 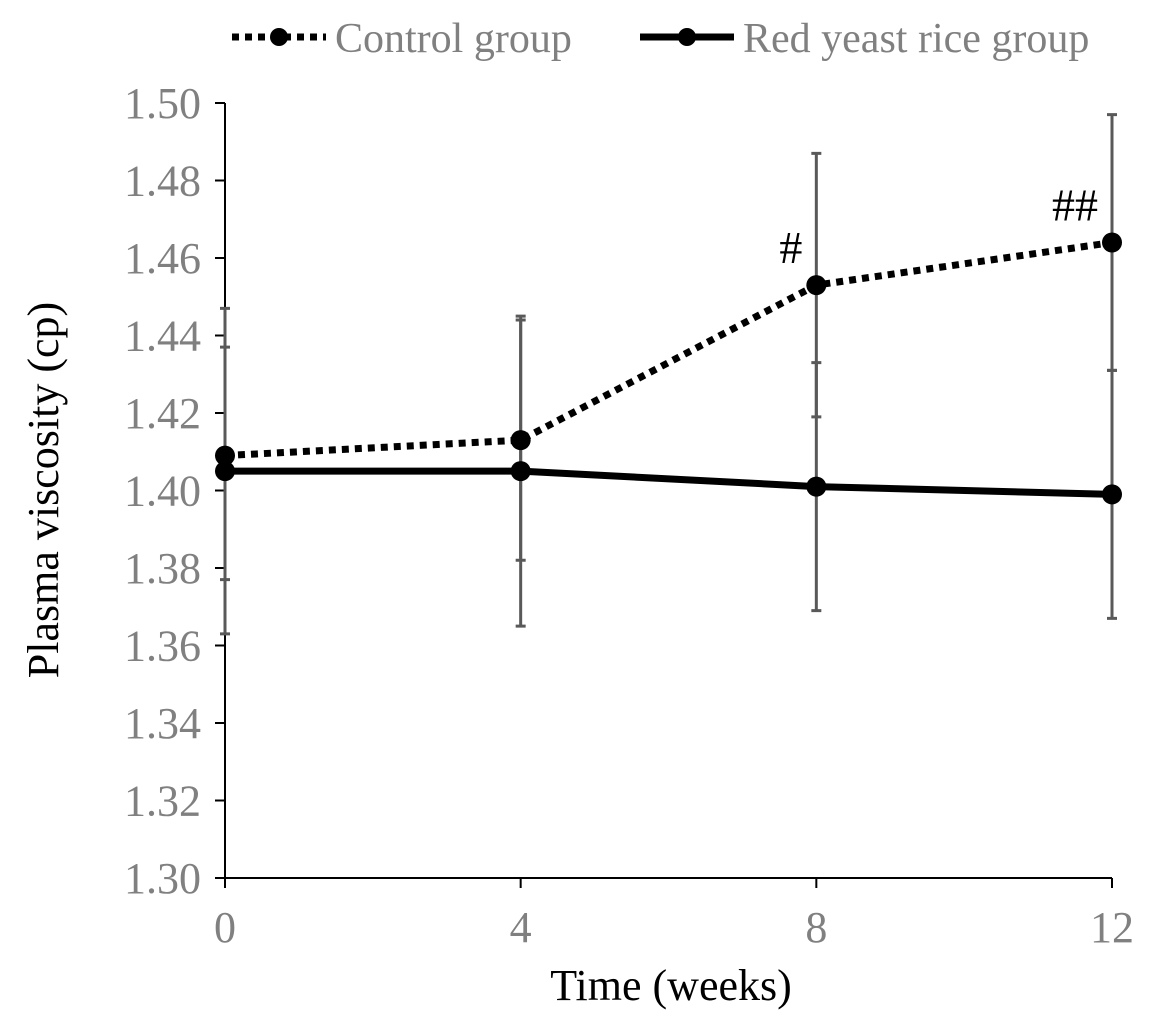 What do you see at coordinates (279, 37) in the screenshot?
I see `legend-swatch-control-marker` at bounding box center [279, 37].